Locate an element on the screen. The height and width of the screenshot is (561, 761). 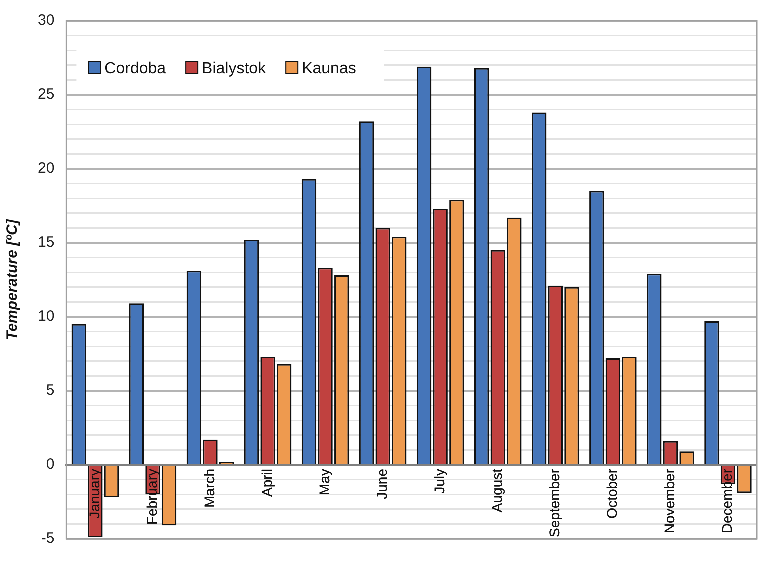
x-tick-label: January is located at coordinates (94, 494).